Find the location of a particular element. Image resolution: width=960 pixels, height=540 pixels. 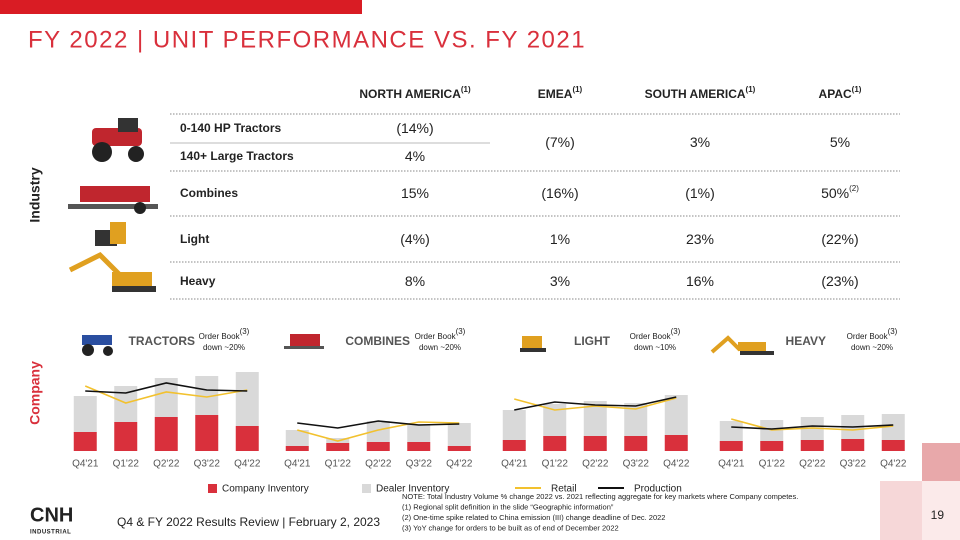

chart-label: COMBINES is located at coordinates (377, 341).